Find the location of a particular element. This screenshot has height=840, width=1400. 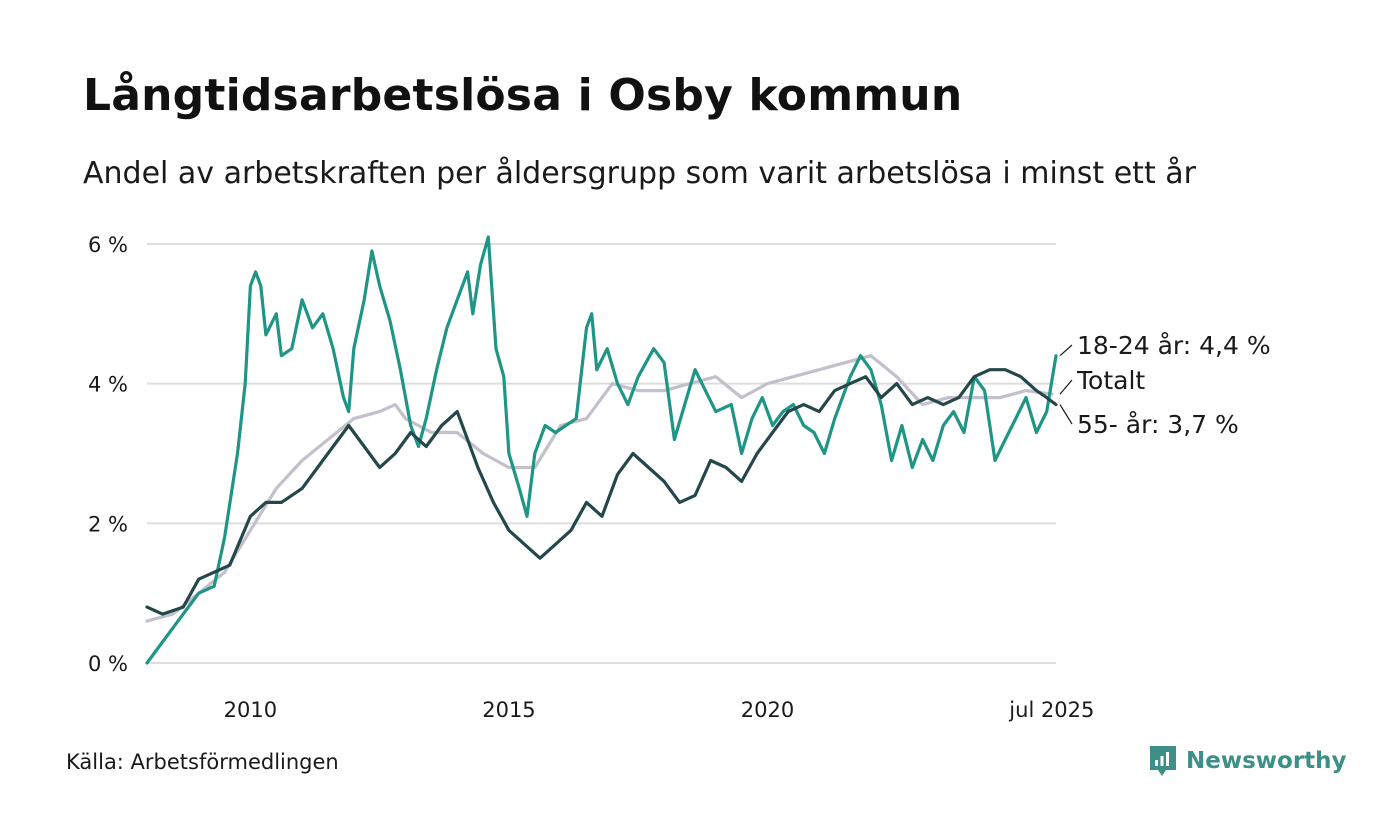

brand: Newsworthy is located at coordinates (1247, 761).